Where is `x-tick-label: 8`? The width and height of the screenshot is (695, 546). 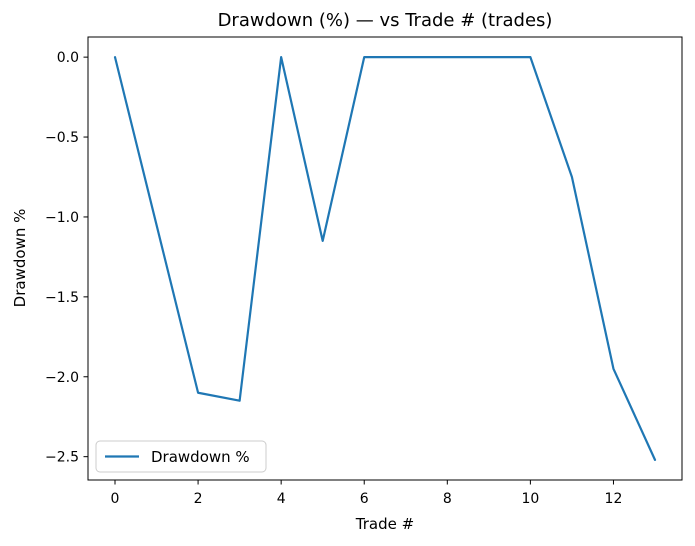 x-tick-label: 8 is located at coordinates (447, 499).